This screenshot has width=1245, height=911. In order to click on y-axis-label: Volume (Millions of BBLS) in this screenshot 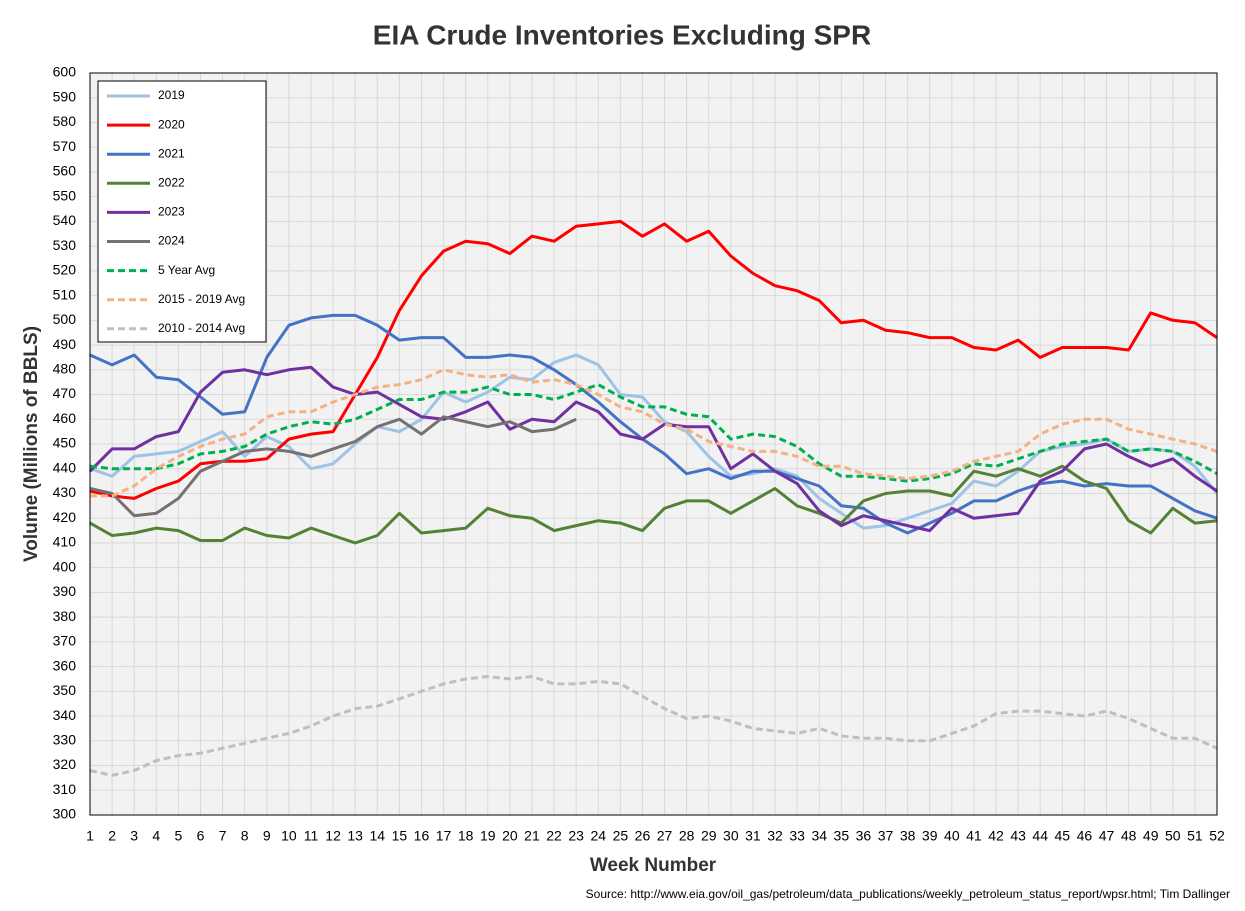, I will do `click(31, 444)`.